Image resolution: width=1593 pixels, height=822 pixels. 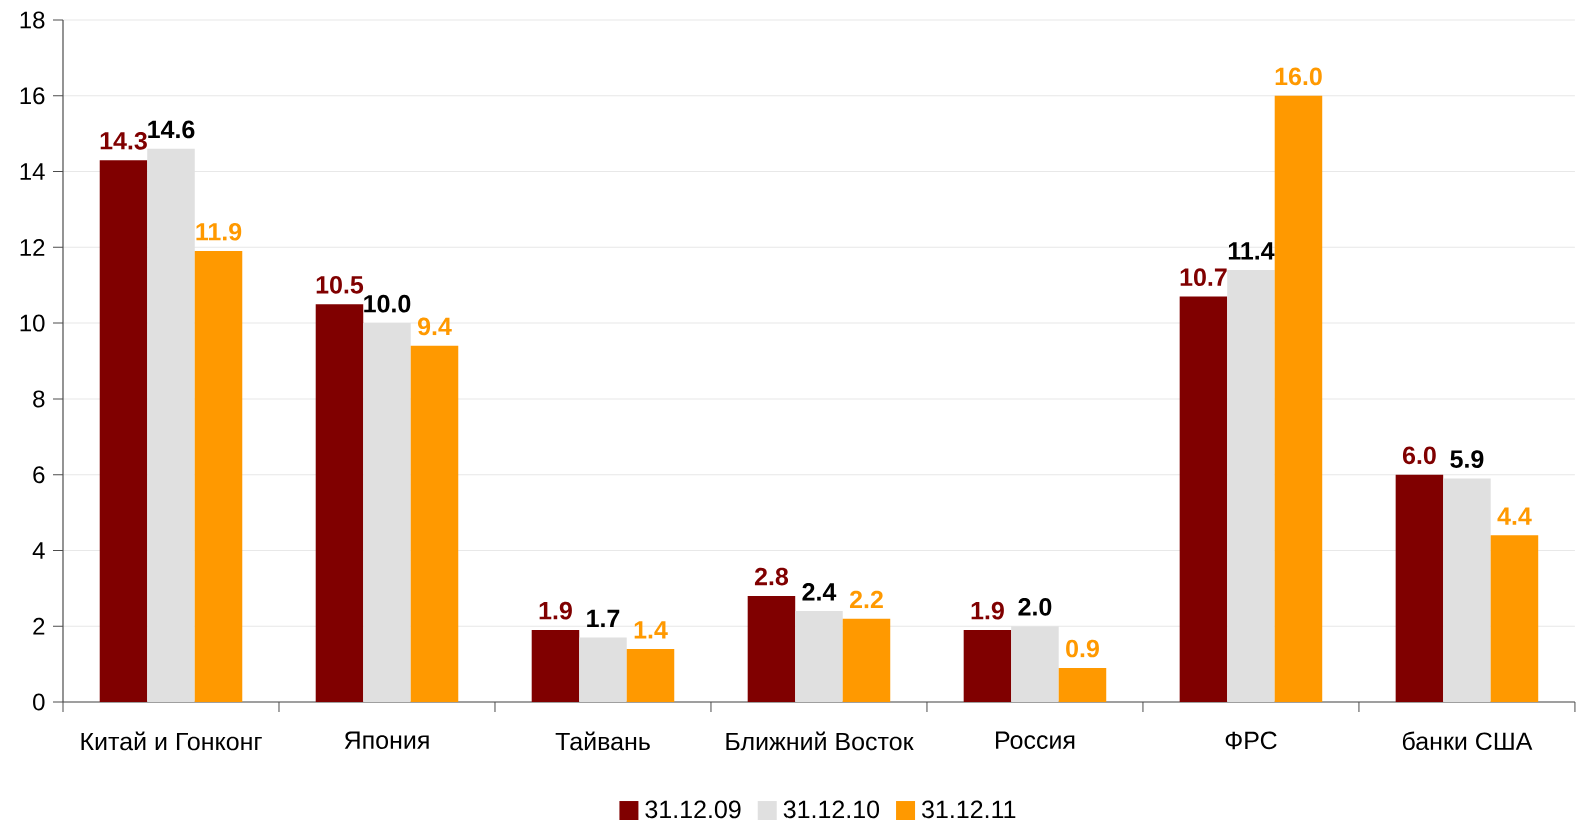 I want to click on y-tick-label: 14, so click(x=32, y=171).